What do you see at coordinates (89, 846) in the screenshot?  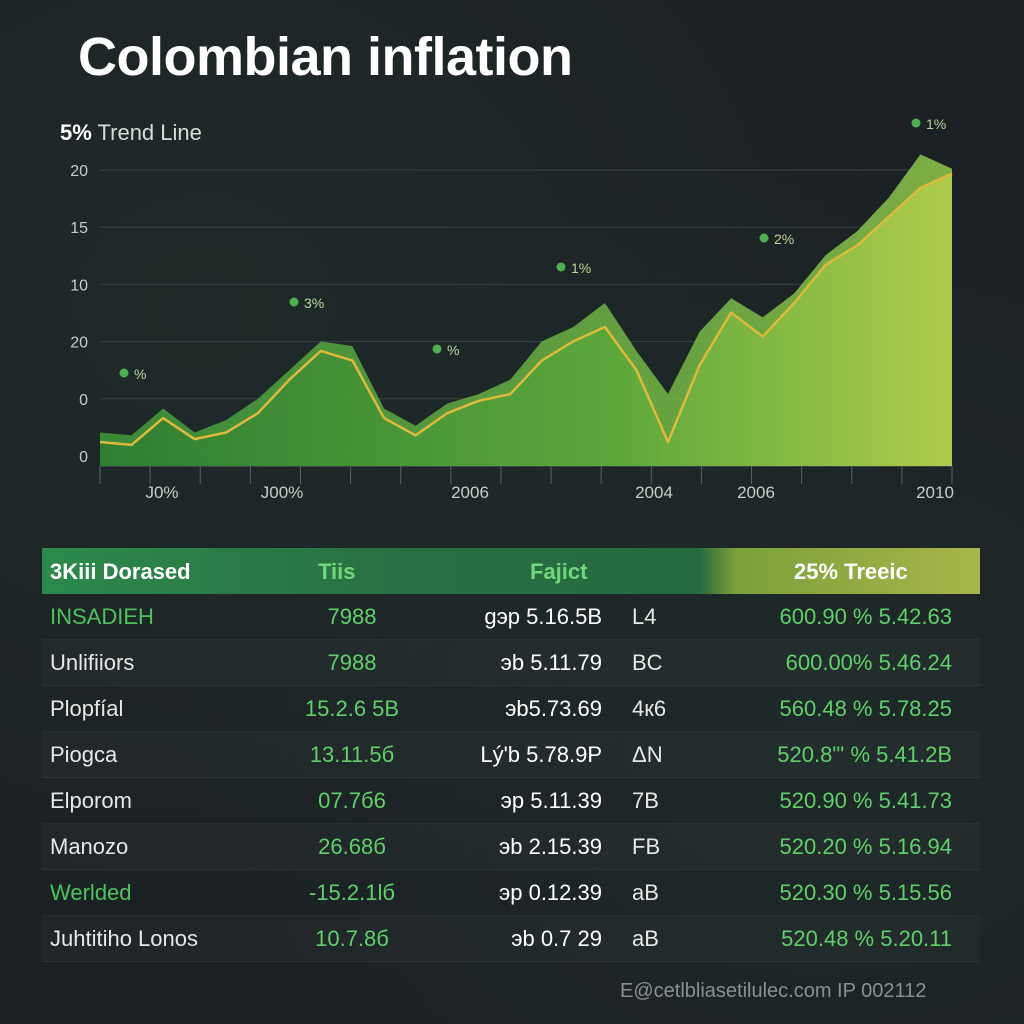 I see `row-name: Manozo` at bounding box center [89, 846].